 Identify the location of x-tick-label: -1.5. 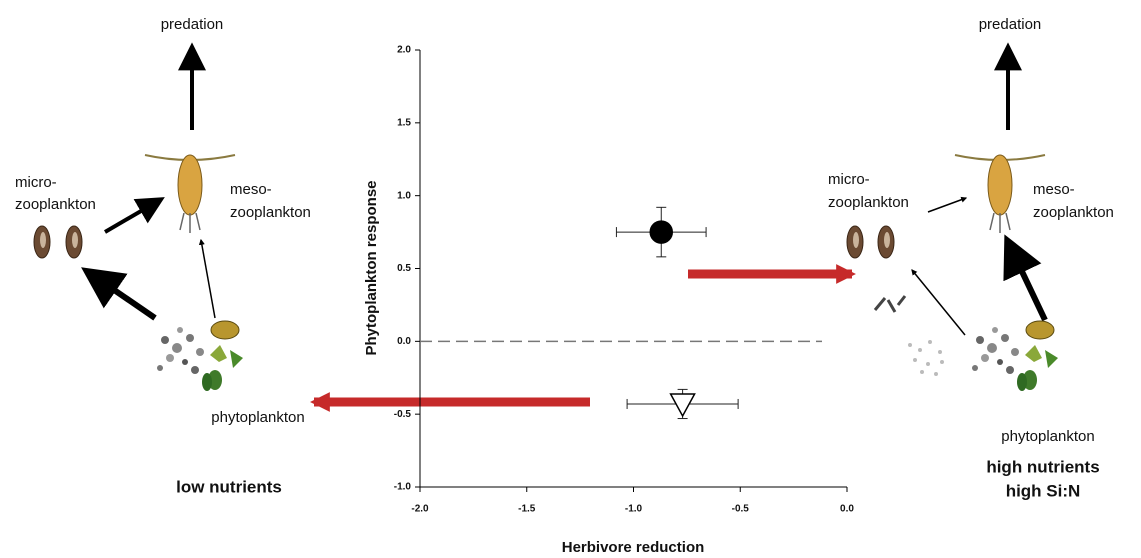
(527, 509).